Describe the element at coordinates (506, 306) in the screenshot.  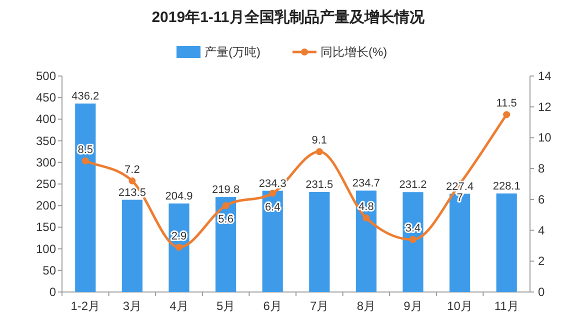
I see `x-tick-label: 11月` at that location.